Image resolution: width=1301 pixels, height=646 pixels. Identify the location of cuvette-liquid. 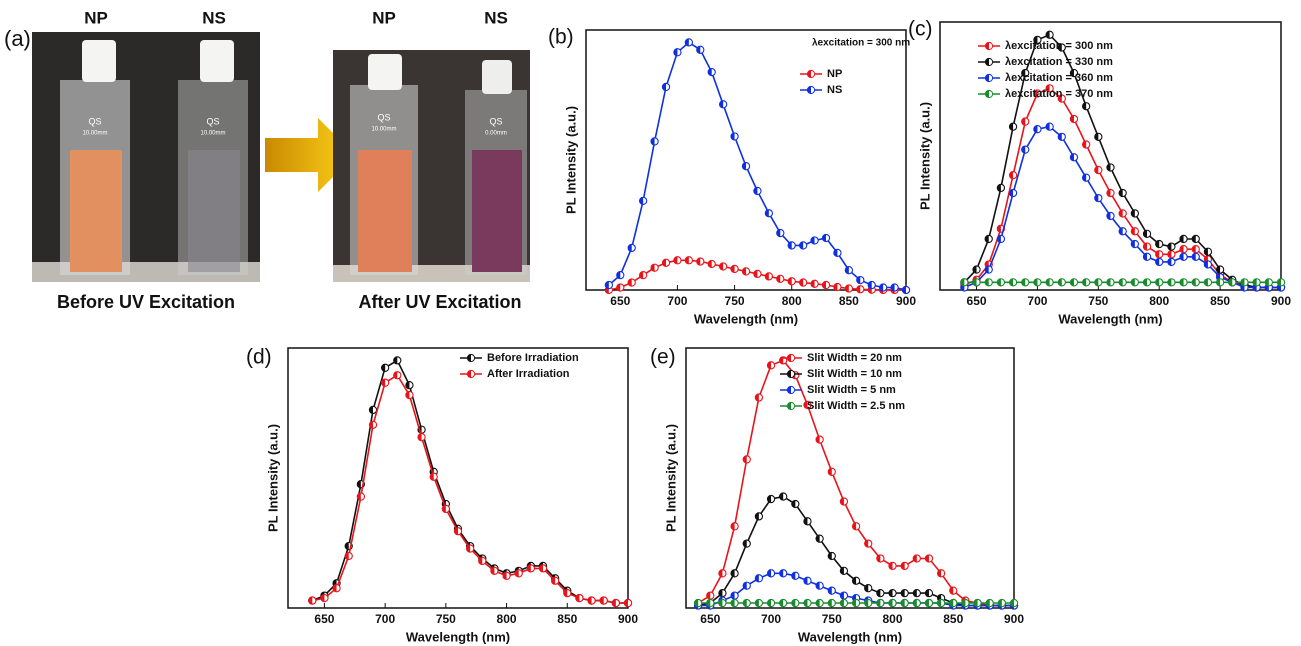
(385, 211).